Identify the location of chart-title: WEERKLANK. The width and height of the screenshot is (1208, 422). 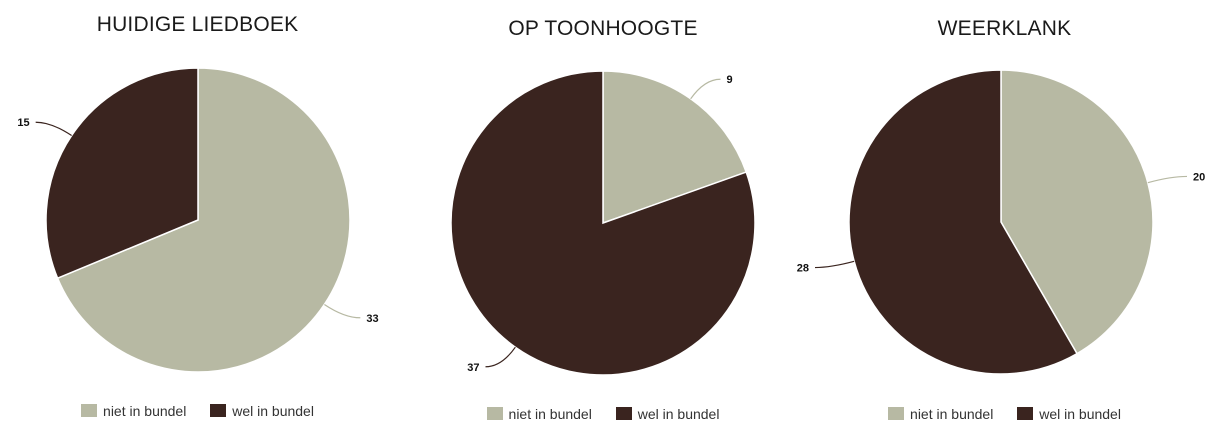
(1004, 28).